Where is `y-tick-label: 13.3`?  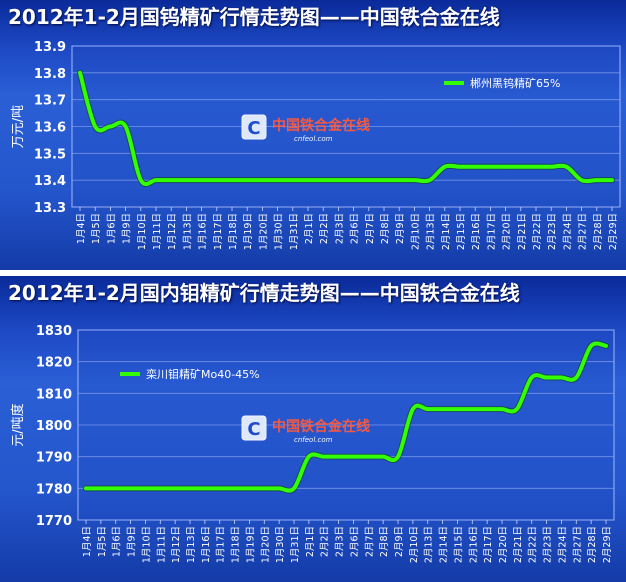
y-tick-label: 13.3 is located at coordinates (50, 208).